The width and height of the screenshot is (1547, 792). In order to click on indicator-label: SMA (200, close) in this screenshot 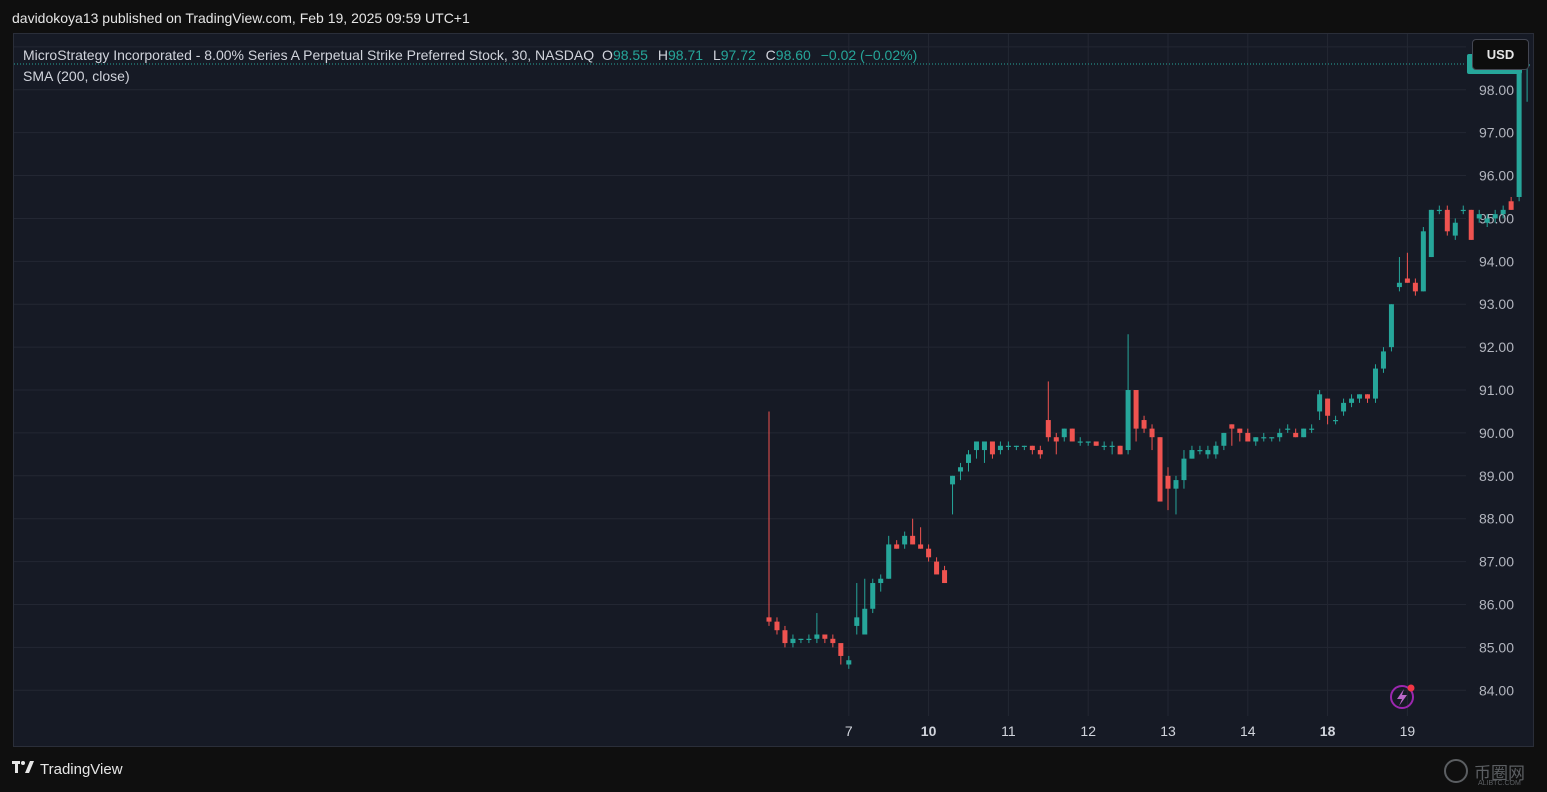, I will do `click(76, 76)`.